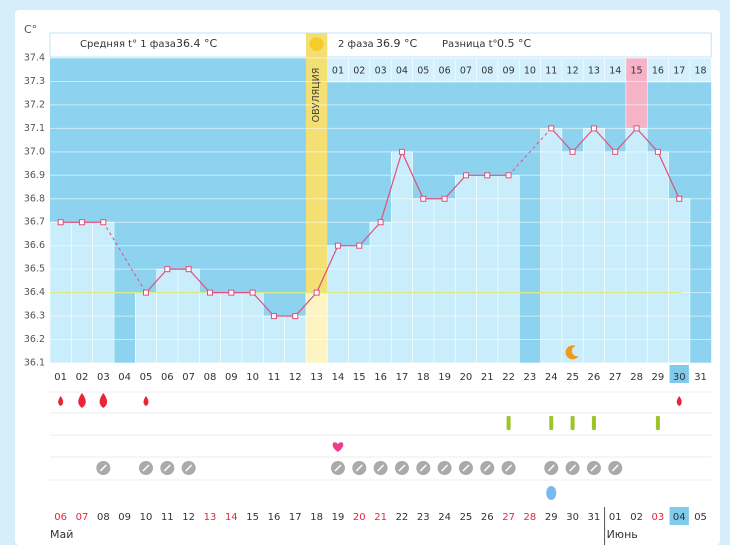 This screenshot has width=730, height=545. I want to click on y-tick-label: 36.4, so click(34, 292).